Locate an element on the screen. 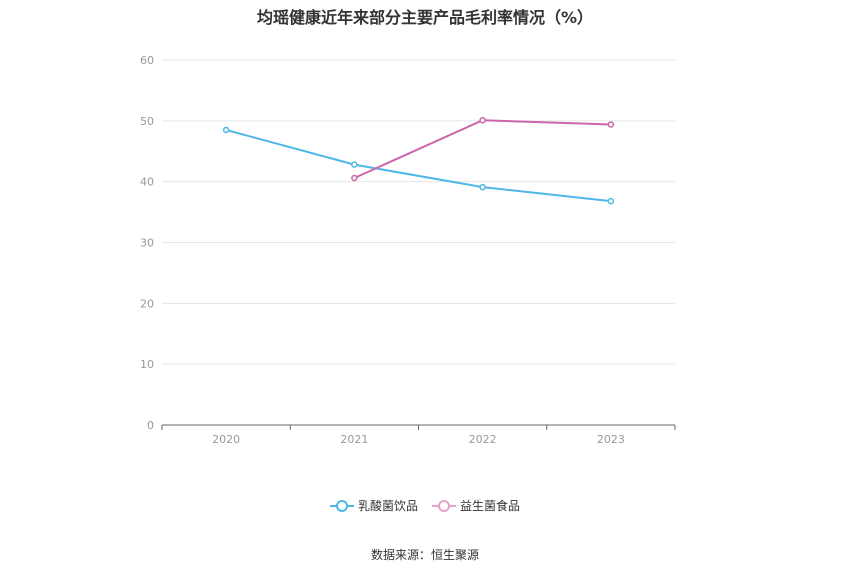 This screenshot has width=850, height=575. y-tick-label: 10 is located at coordinates (147, 364).